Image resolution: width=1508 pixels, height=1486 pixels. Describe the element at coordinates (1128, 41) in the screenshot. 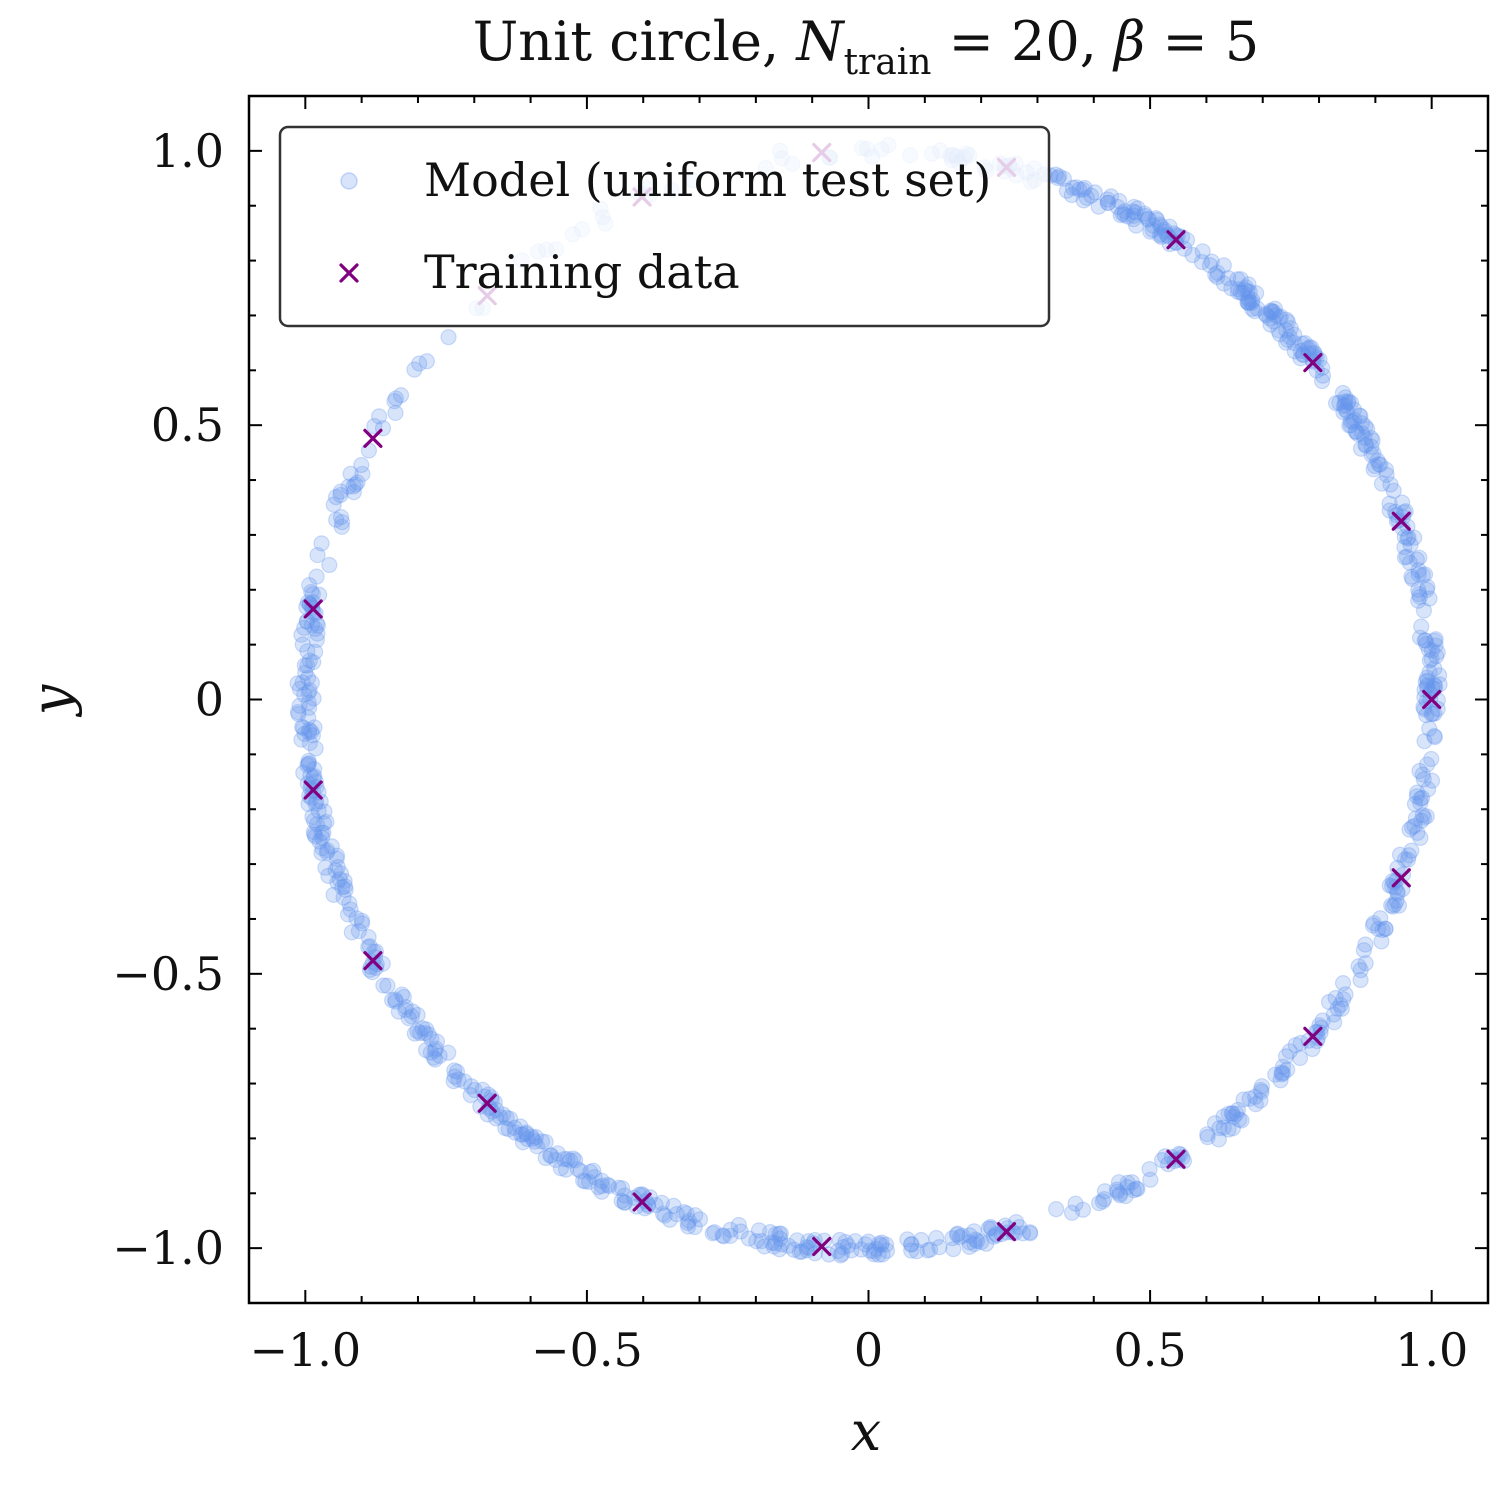

I see `title-beta-symbol: β` at that location.